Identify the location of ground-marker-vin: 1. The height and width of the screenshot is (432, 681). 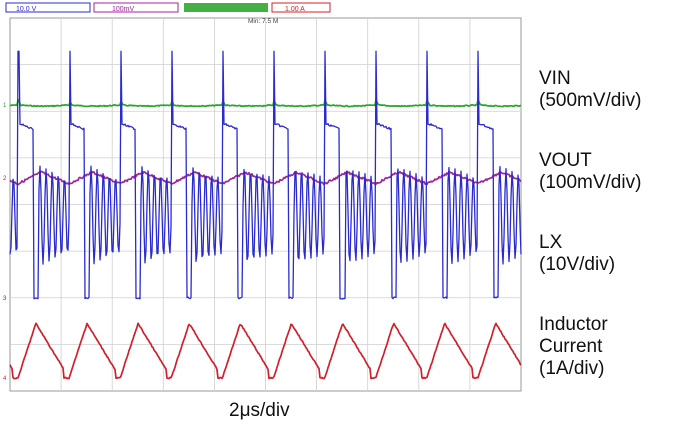
(5, 106).